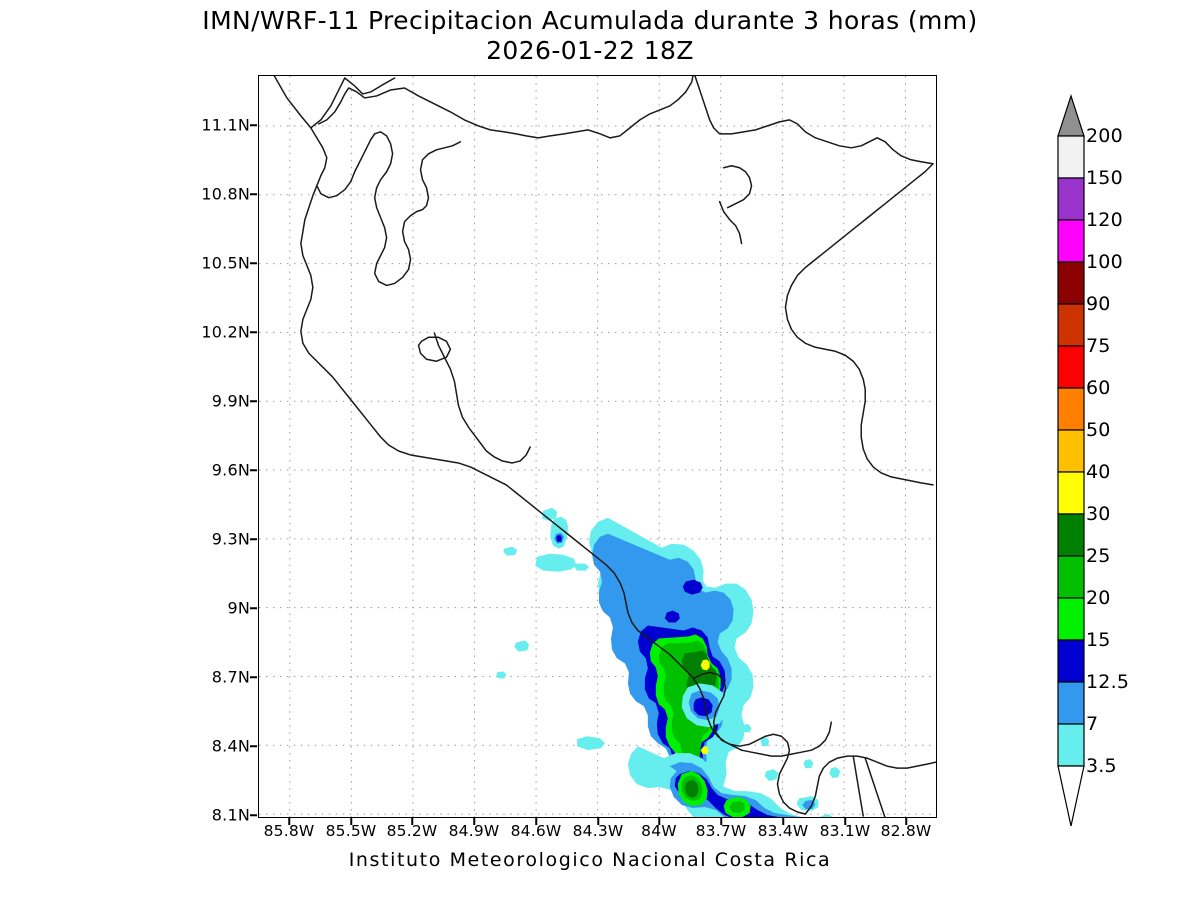  Describe the element at coordinates (225, 332) in the screenshot. I see `y-tick-label: 10.2N` at that location.